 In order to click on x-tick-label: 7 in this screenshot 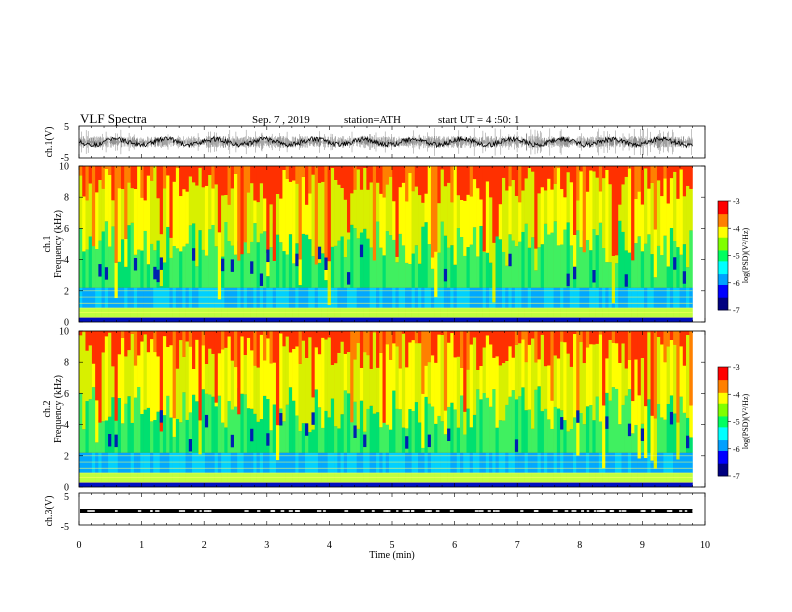, I will do `click(517, 545)`.